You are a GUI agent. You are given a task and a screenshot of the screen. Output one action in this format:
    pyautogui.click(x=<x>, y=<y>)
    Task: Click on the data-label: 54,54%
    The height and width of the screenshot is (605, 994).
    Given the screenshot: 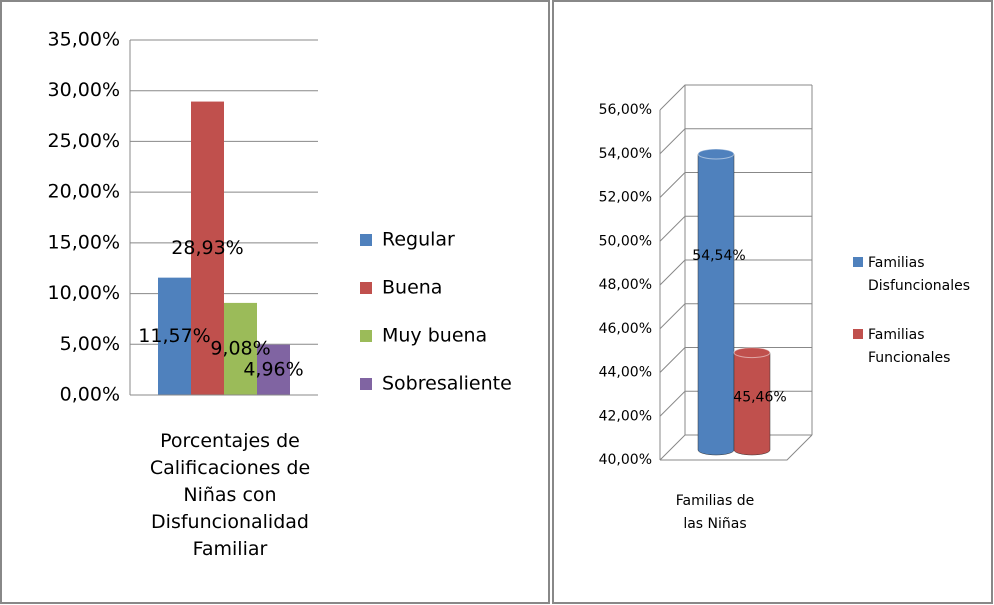 What is the action you would take?
    pyautogui.click(x=718, y=256)
    